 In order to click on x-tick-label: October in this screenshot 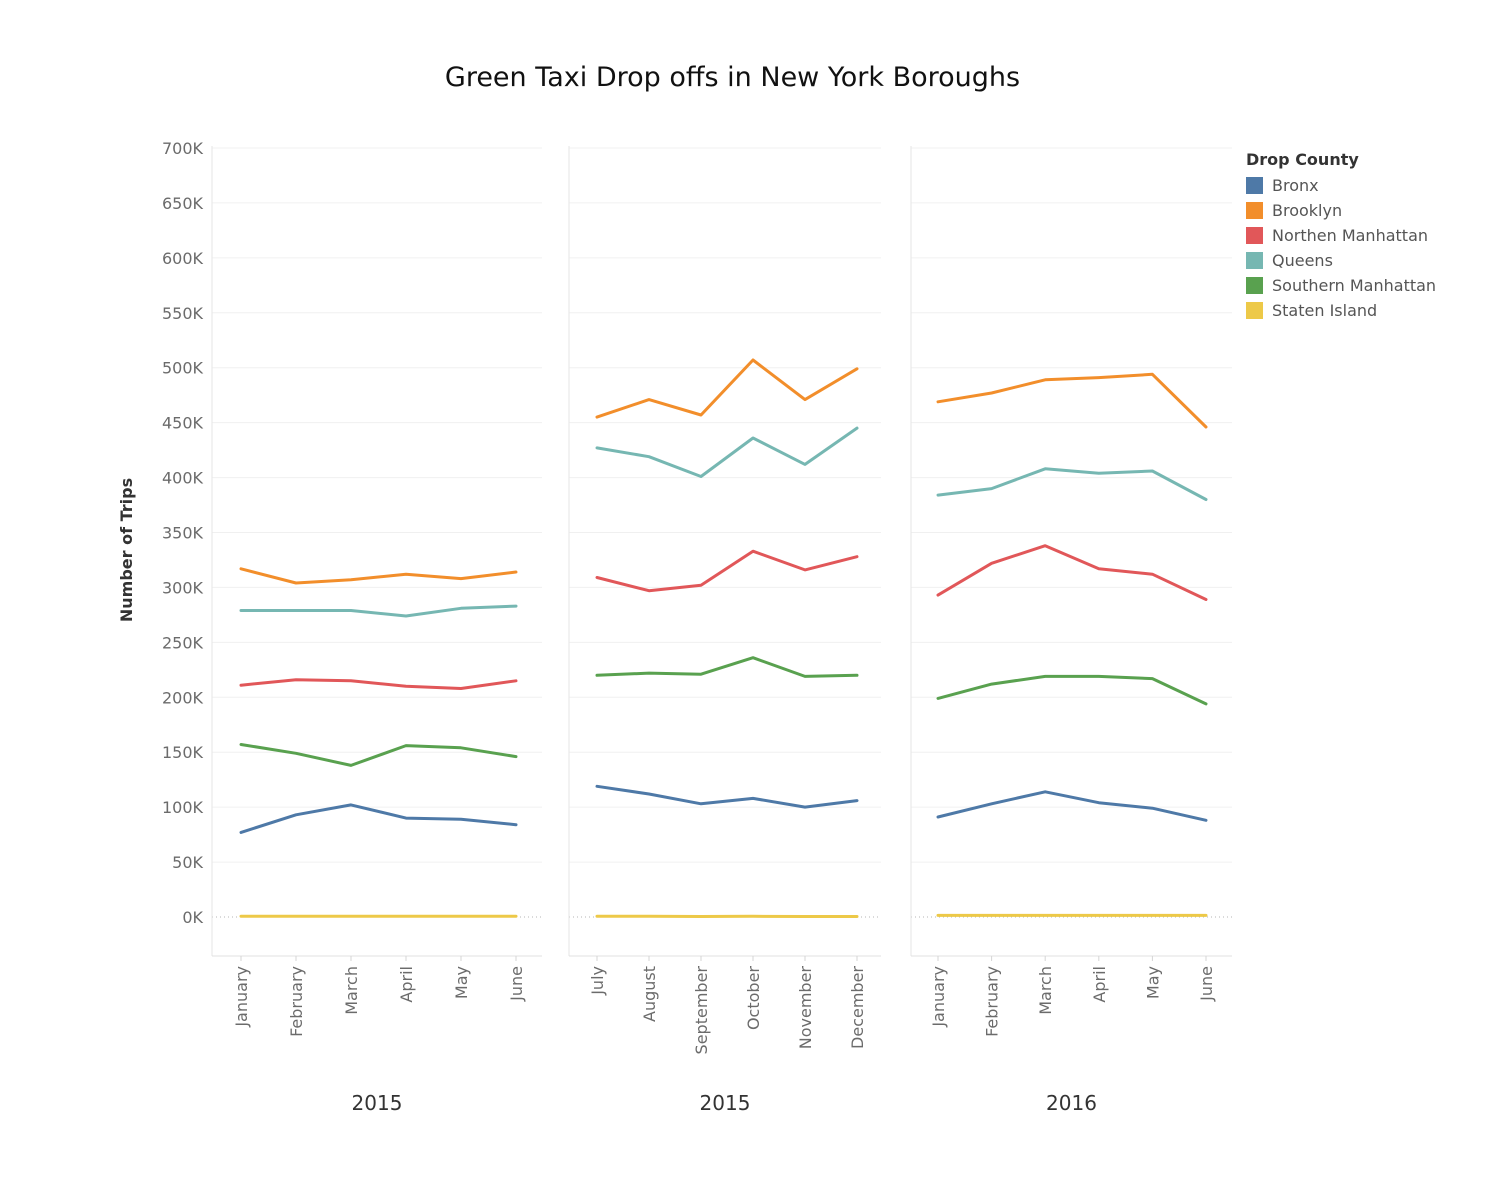, I will do `click(753, 998)`.